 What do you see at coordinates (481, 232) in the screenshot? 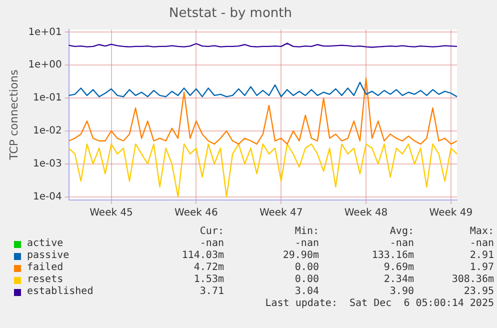
I see `text: Max:` at bounding box center [481, 232].